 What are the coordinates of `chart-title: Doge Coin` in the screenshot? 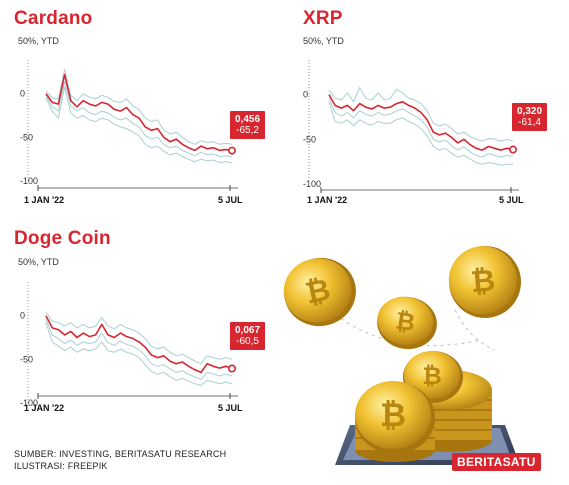 It's located at (62, 238).